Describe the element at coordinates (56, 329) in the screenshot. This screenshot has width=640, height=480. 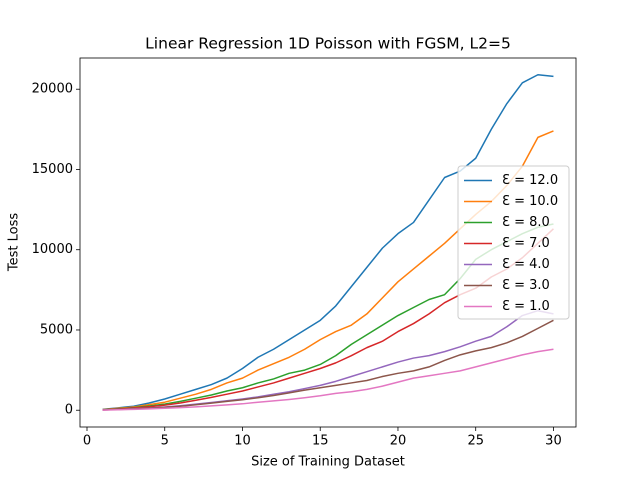
I see `y-tick-label: 5000` at that location.